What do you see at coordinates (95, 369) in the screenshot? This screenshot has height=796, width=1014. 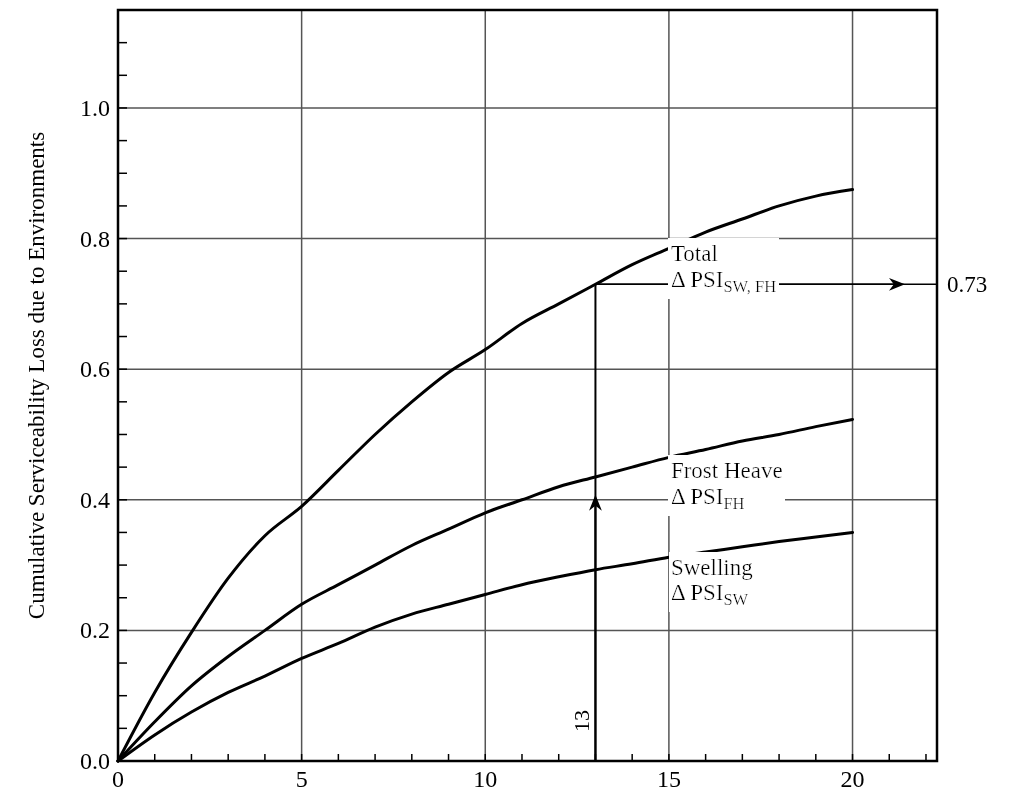 I see `y-tick-label: 0.6` at bounding box center [95, 369].